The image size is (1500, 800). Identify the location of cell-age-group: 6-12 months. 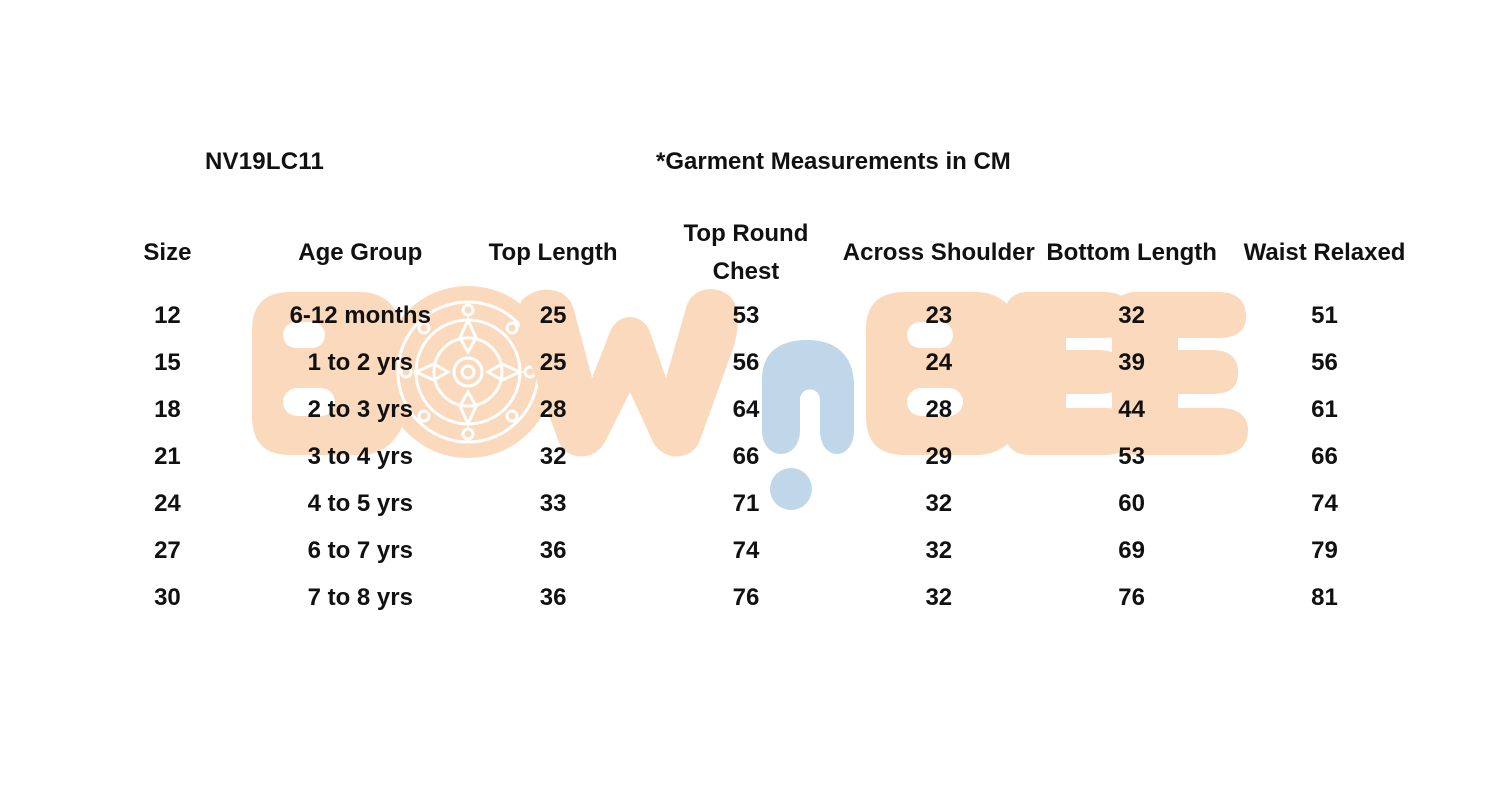
(360, 315).